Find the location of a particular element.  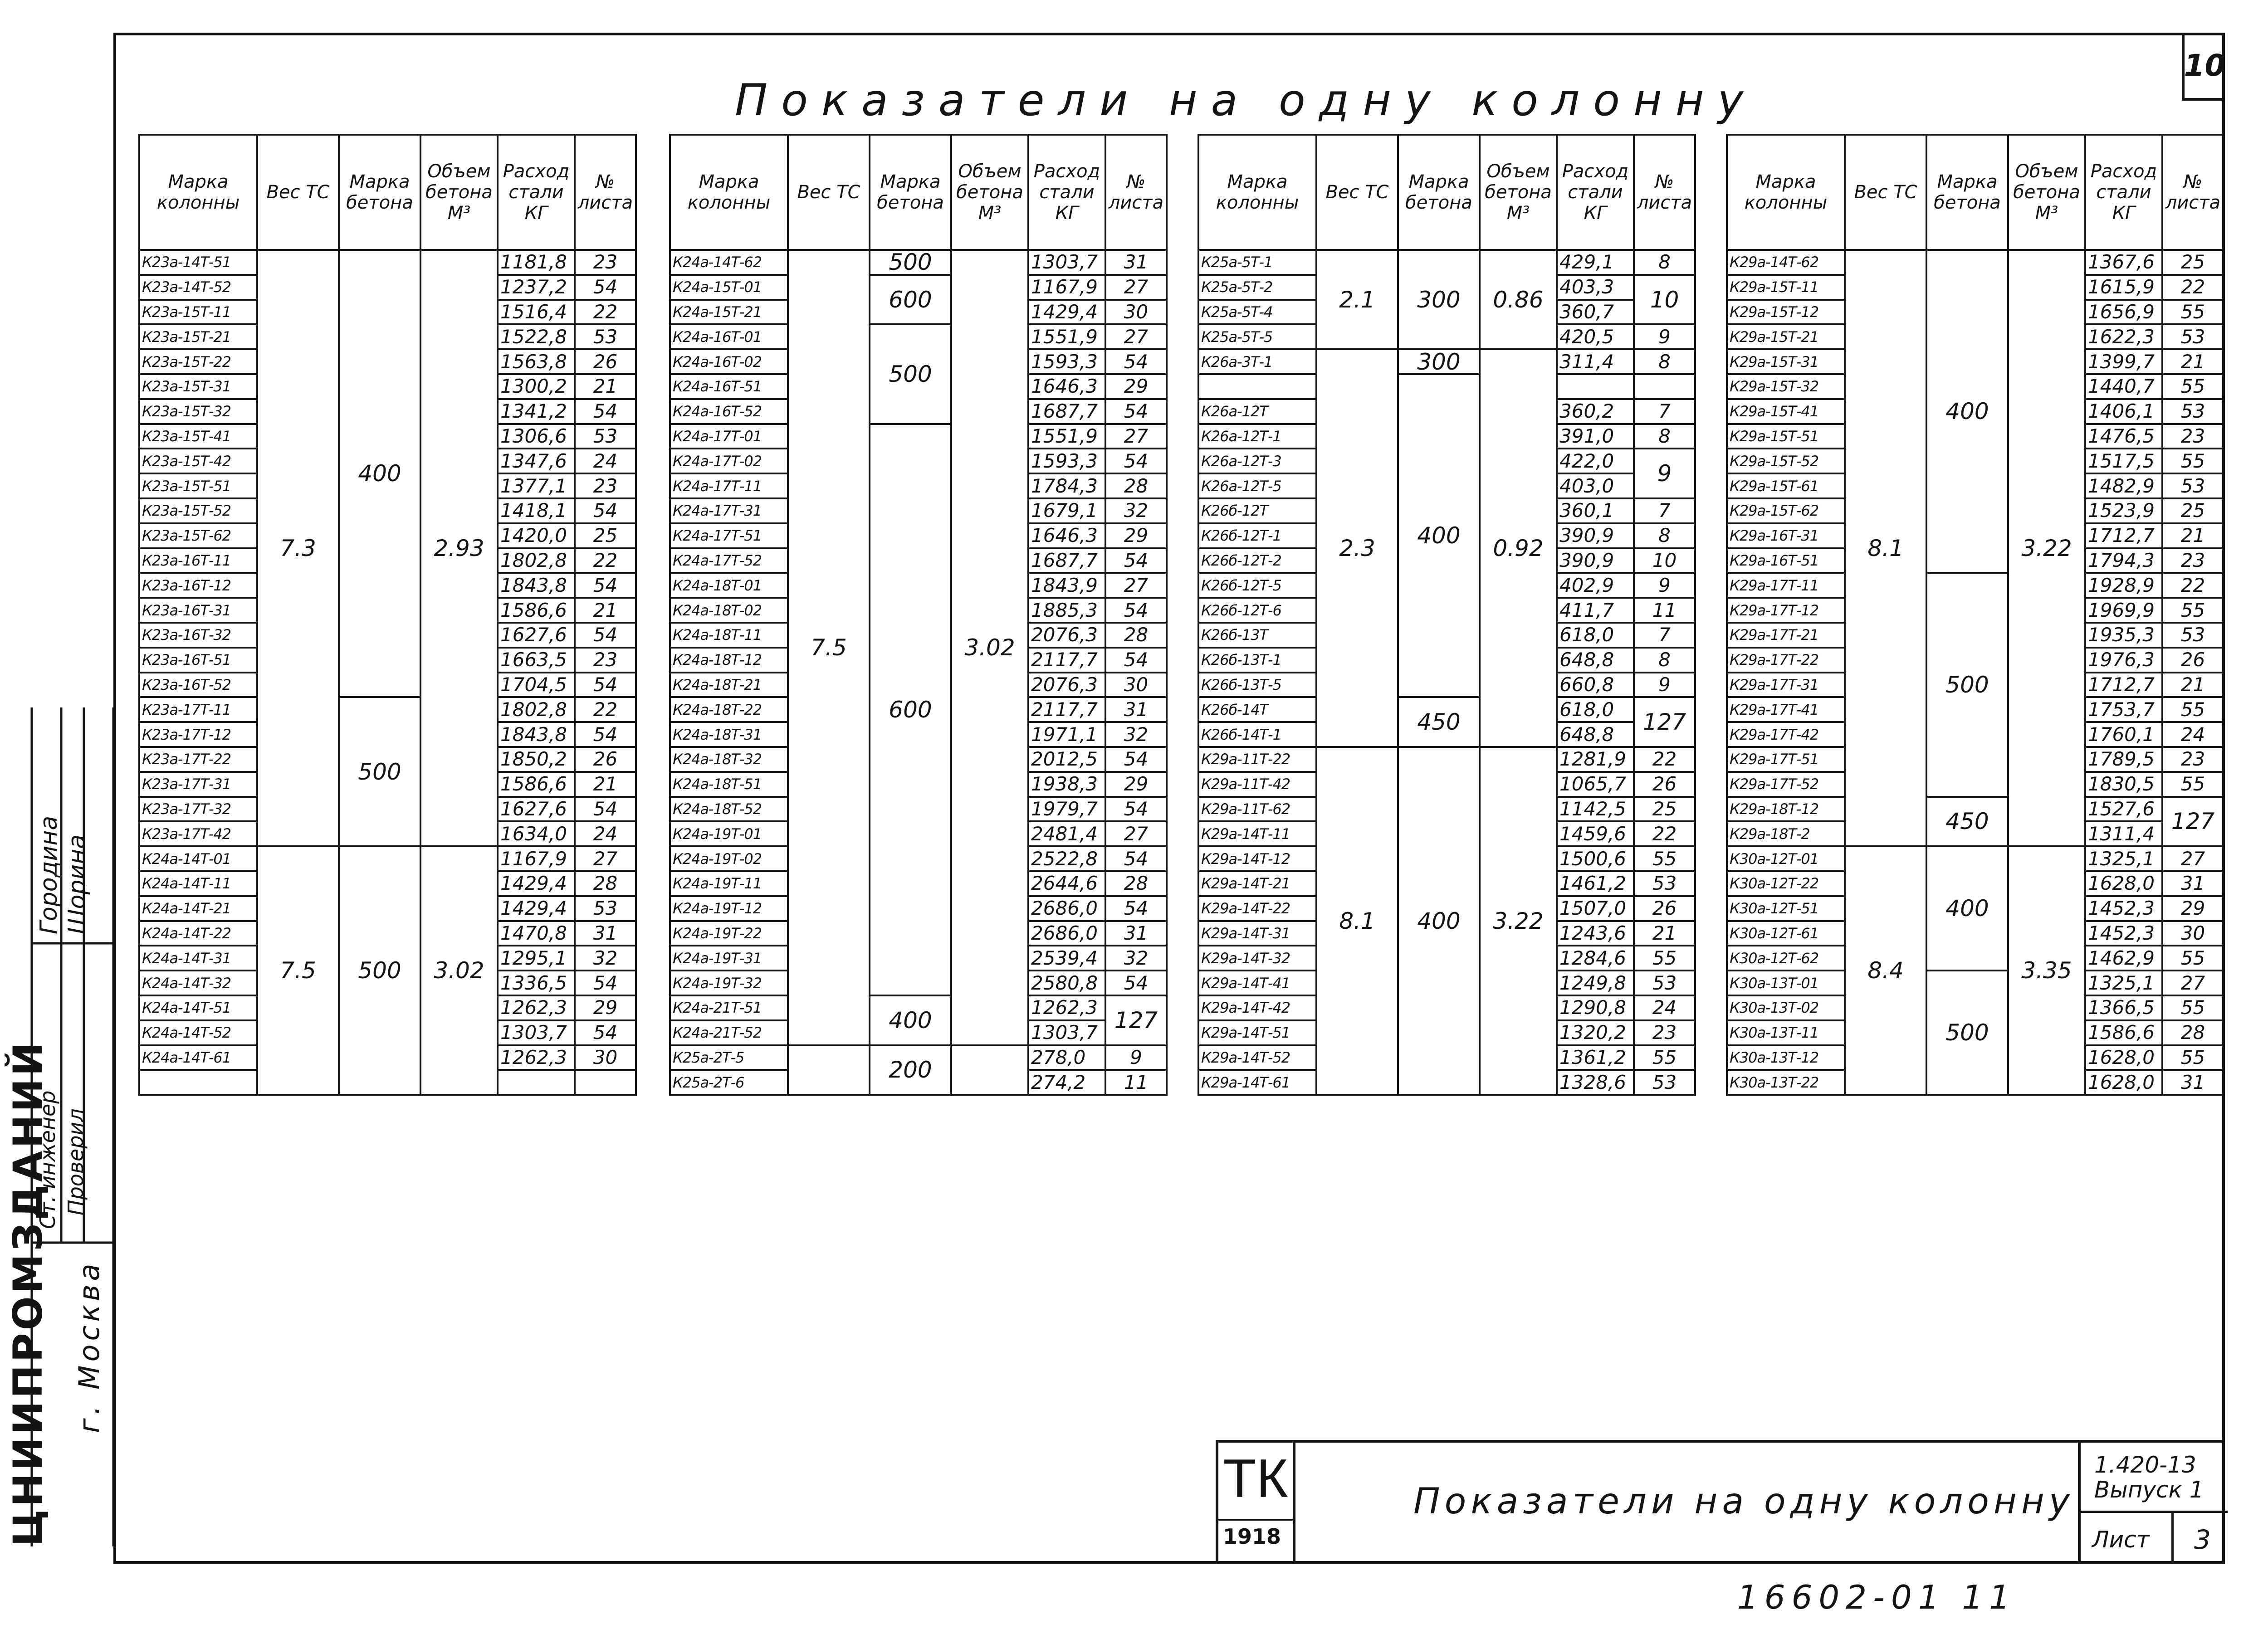

column-mark-cell: К30а-13Т-12 is located at coordinates (1786, 1057).